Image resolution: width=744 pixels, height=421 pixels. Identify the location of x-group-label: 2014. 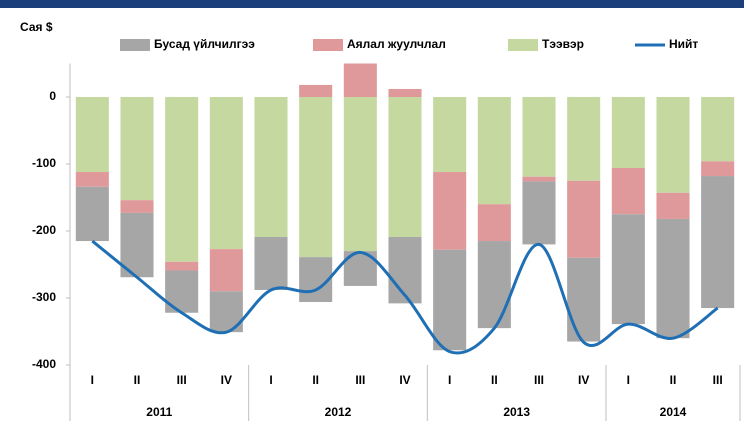
(673, 412).